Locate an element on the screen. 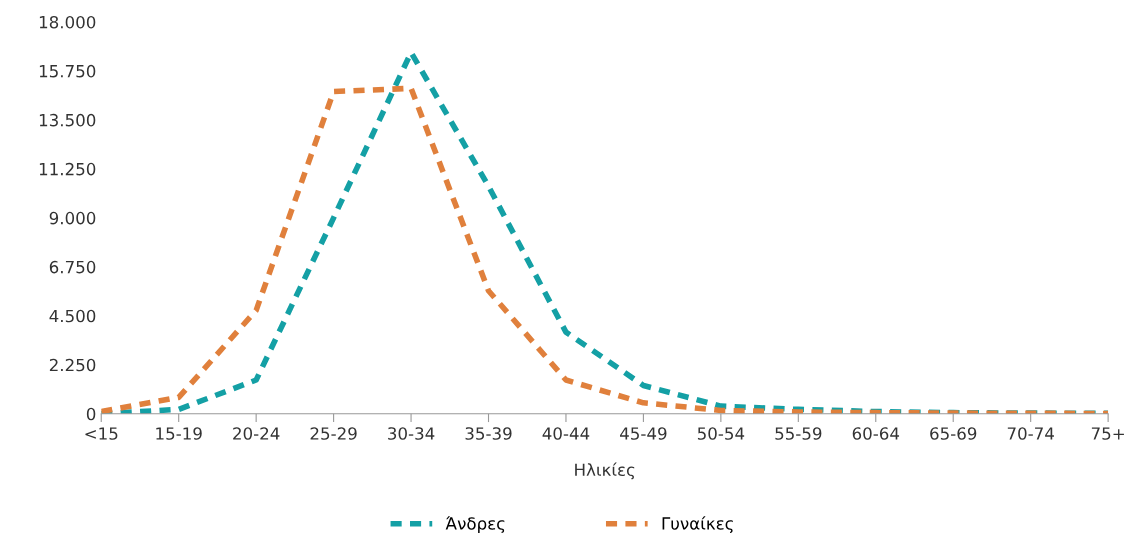 Image resolution: width=1125 pixels, height=548 pixels. legend-label: Γυναίκες is located at coordinates (697, 524).